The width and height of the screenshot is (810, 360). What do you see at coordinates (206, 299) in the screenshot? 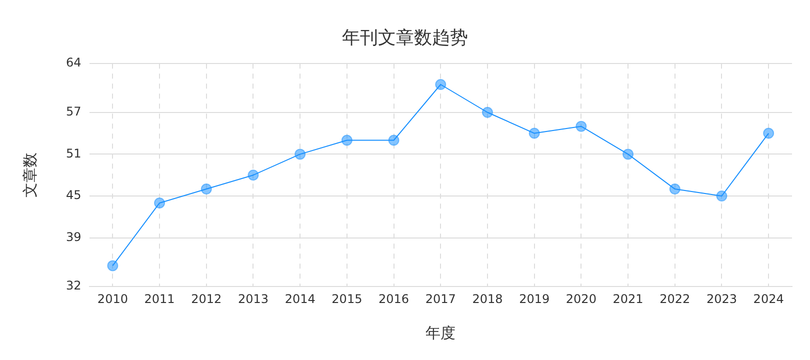
I see `x-tick-label: 2012` at bounding box center [206, 299].